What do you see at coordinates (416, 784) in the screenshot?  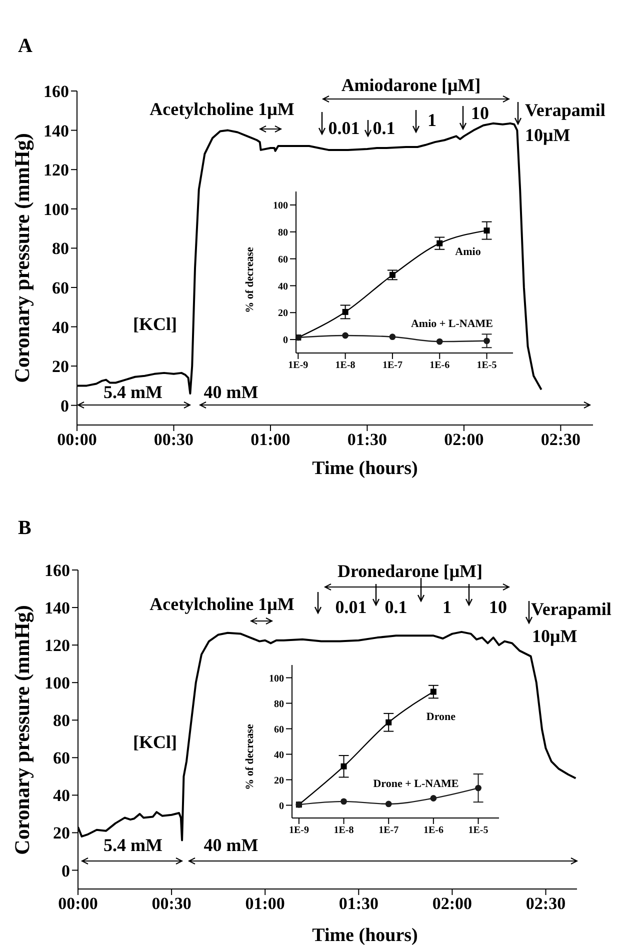 I see `series-label: Drone + L-NAME` at bounding box center [416, 784].